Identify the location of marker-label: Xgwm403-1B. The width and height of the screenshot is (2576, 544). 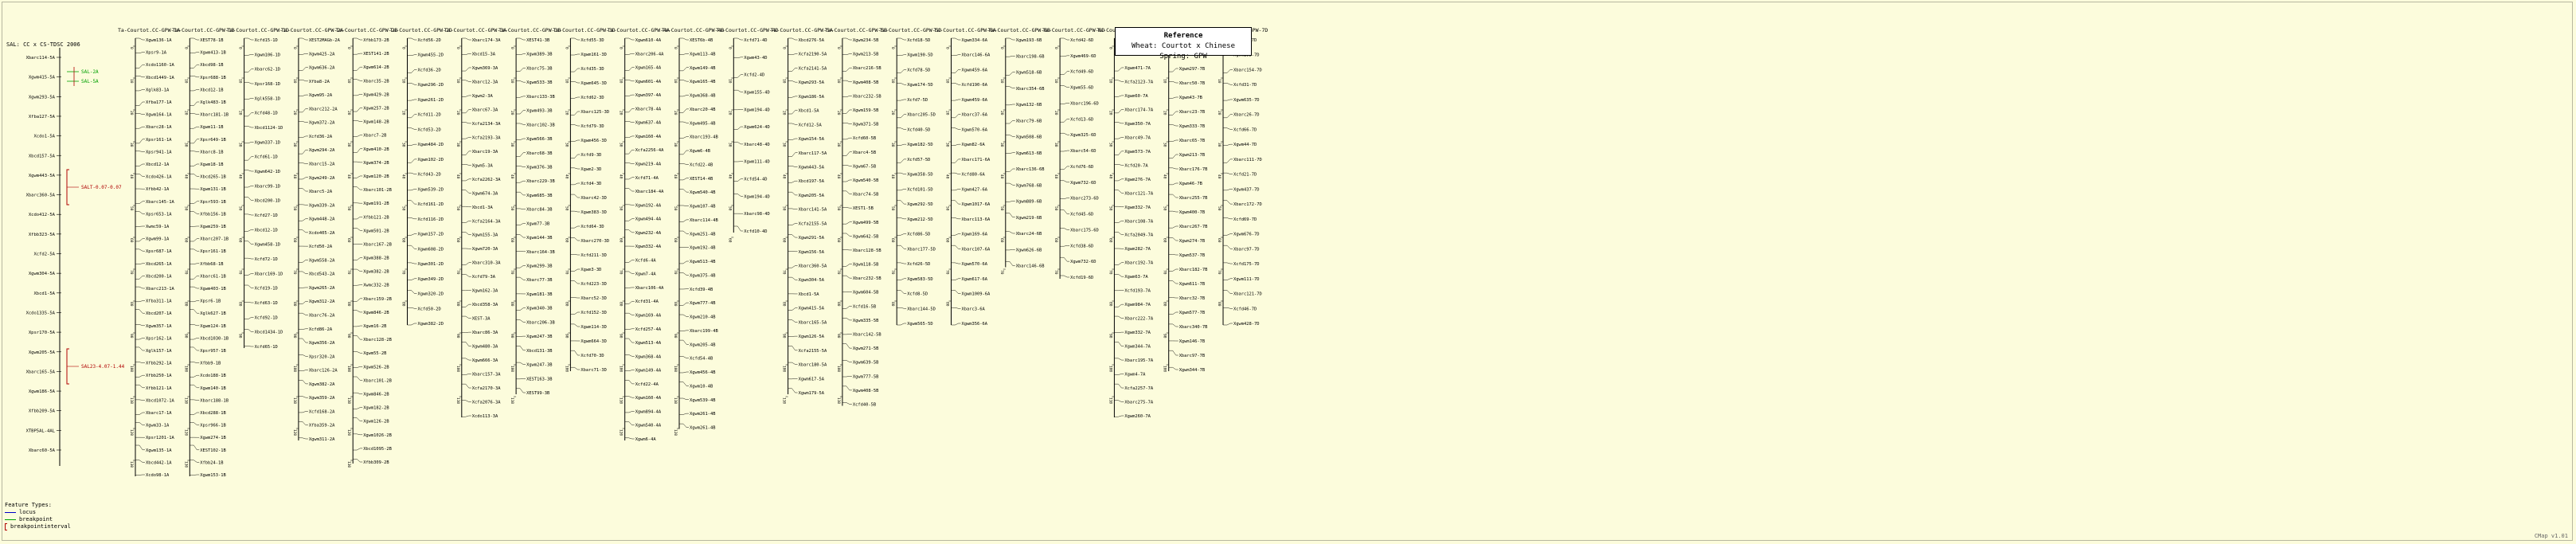
(212, 290).